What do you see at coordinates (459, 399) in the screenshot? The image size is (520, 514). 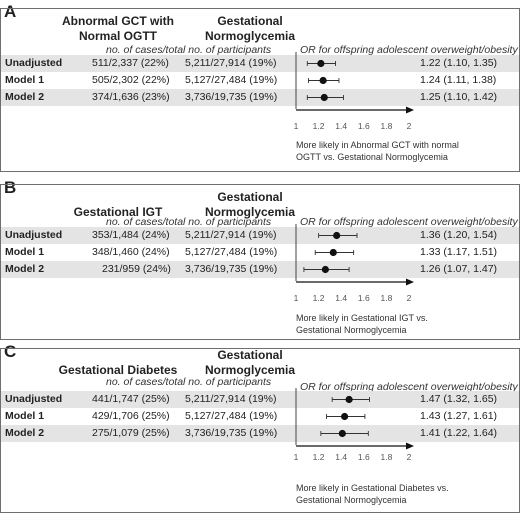 I see `or-value: 1.47 (1.32, 1.65)` at bounding box center [459, 399].